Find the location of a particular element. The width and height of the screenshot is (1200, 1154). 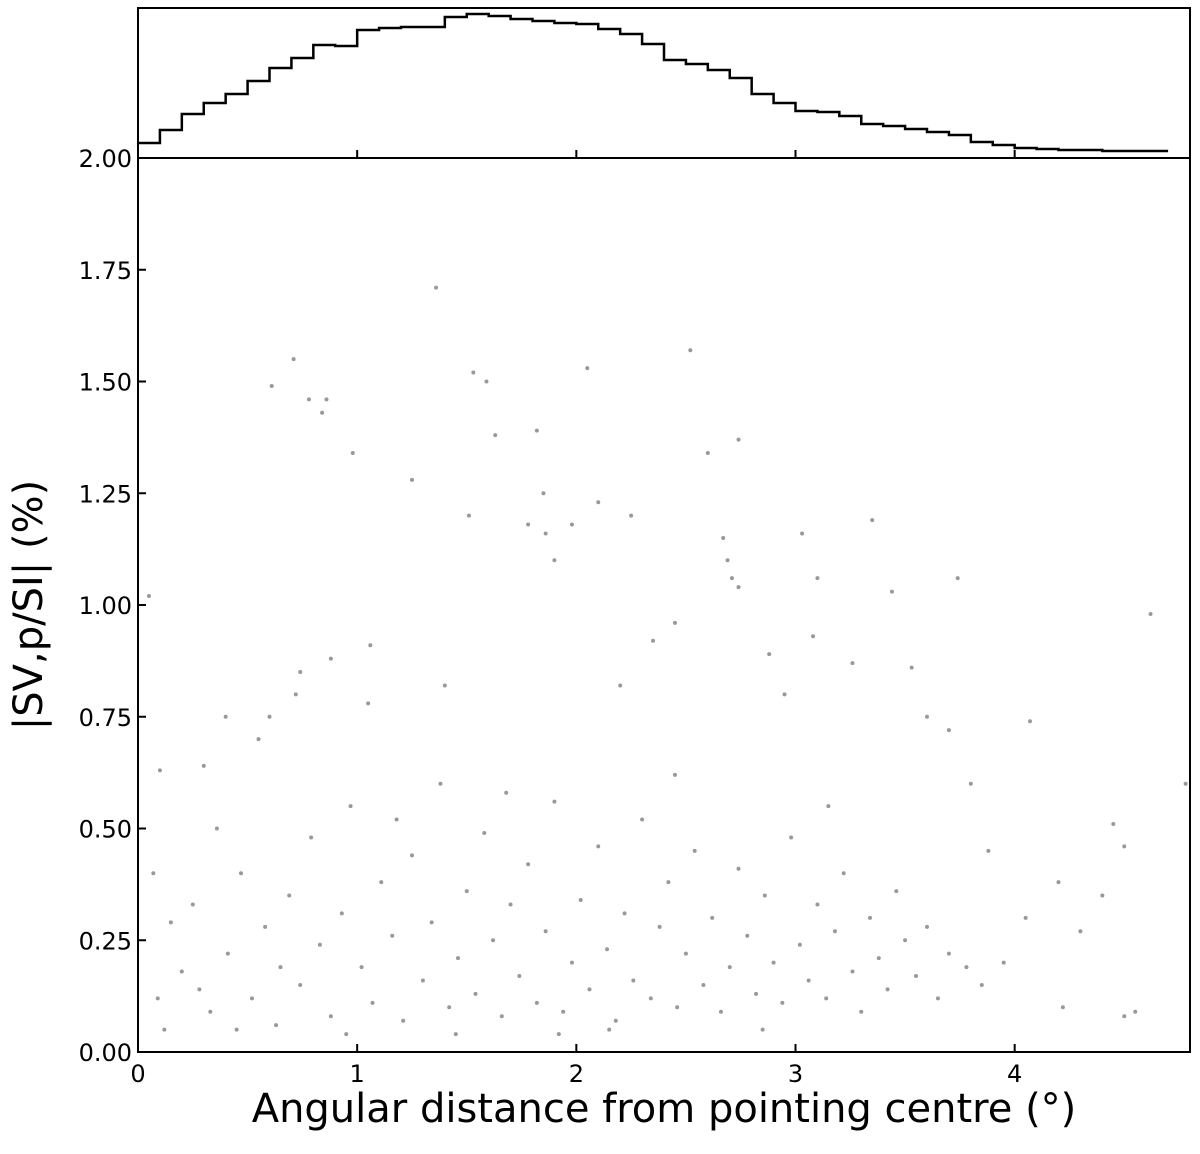

y-tick-label: 1.00 is located at coordinates (105, 606).